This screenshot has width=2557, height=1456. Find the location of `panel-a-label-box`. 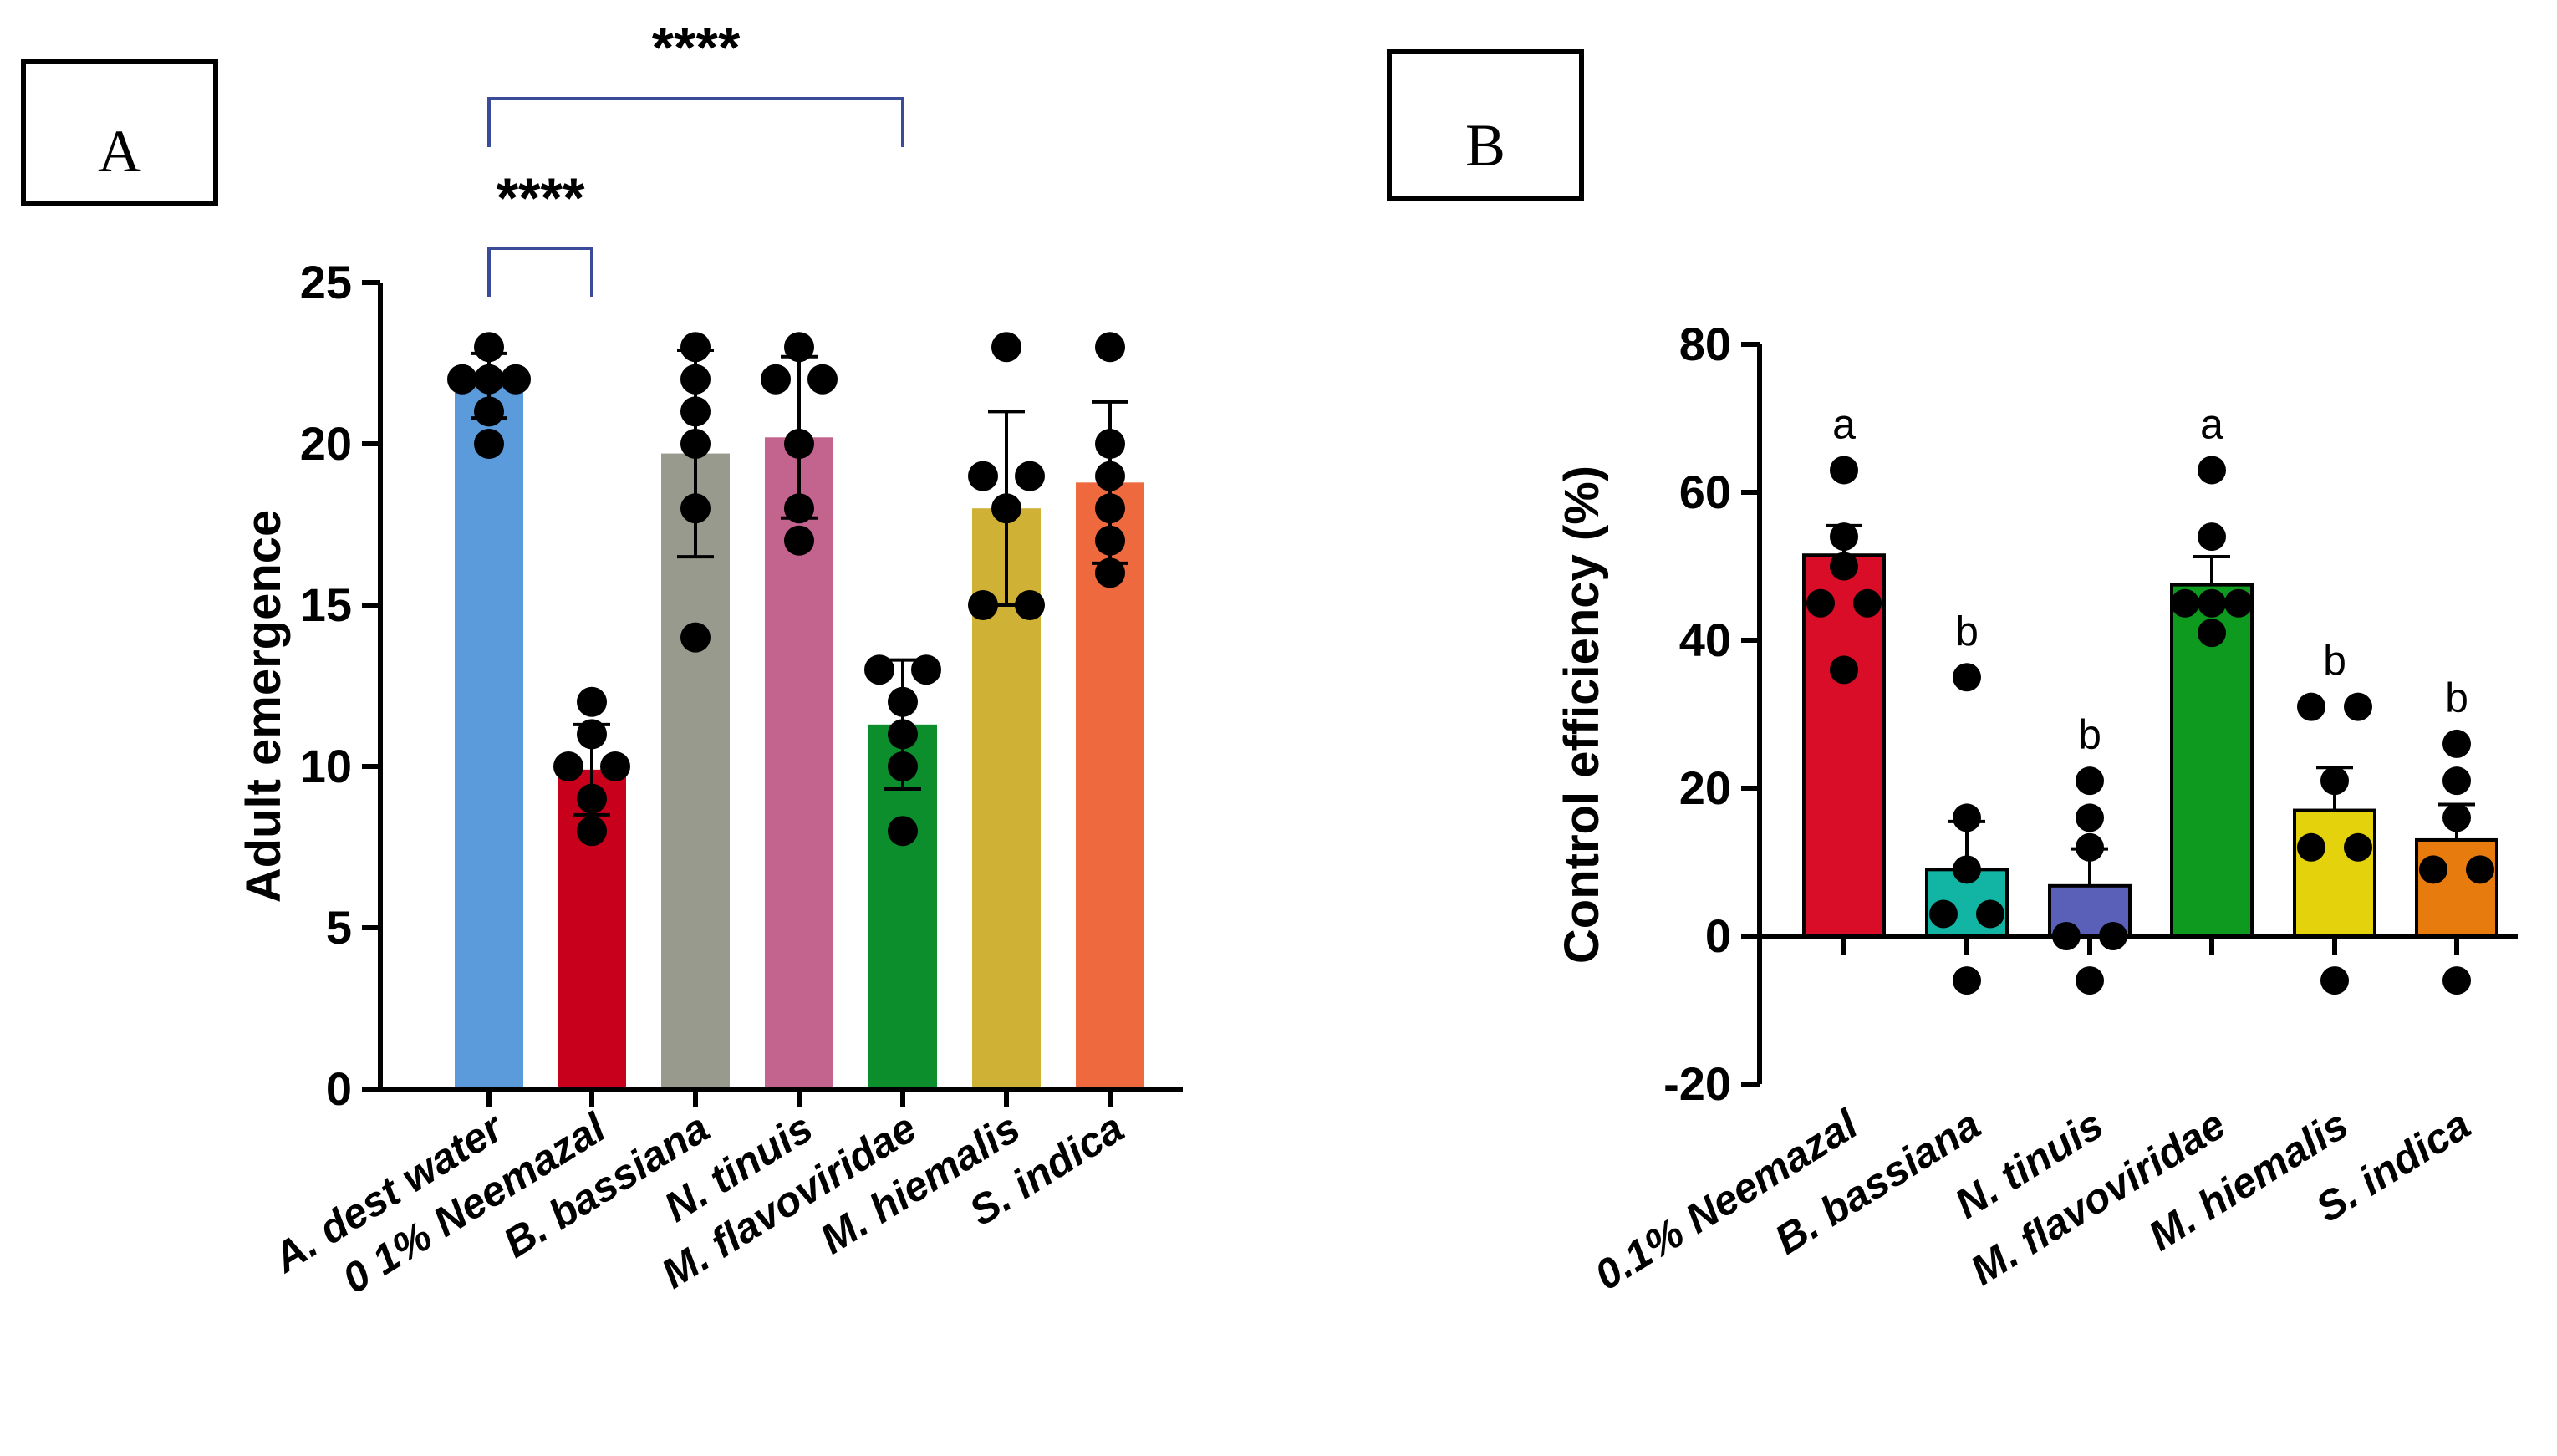

panel-a-label-box is located at coordinates (119, 132).